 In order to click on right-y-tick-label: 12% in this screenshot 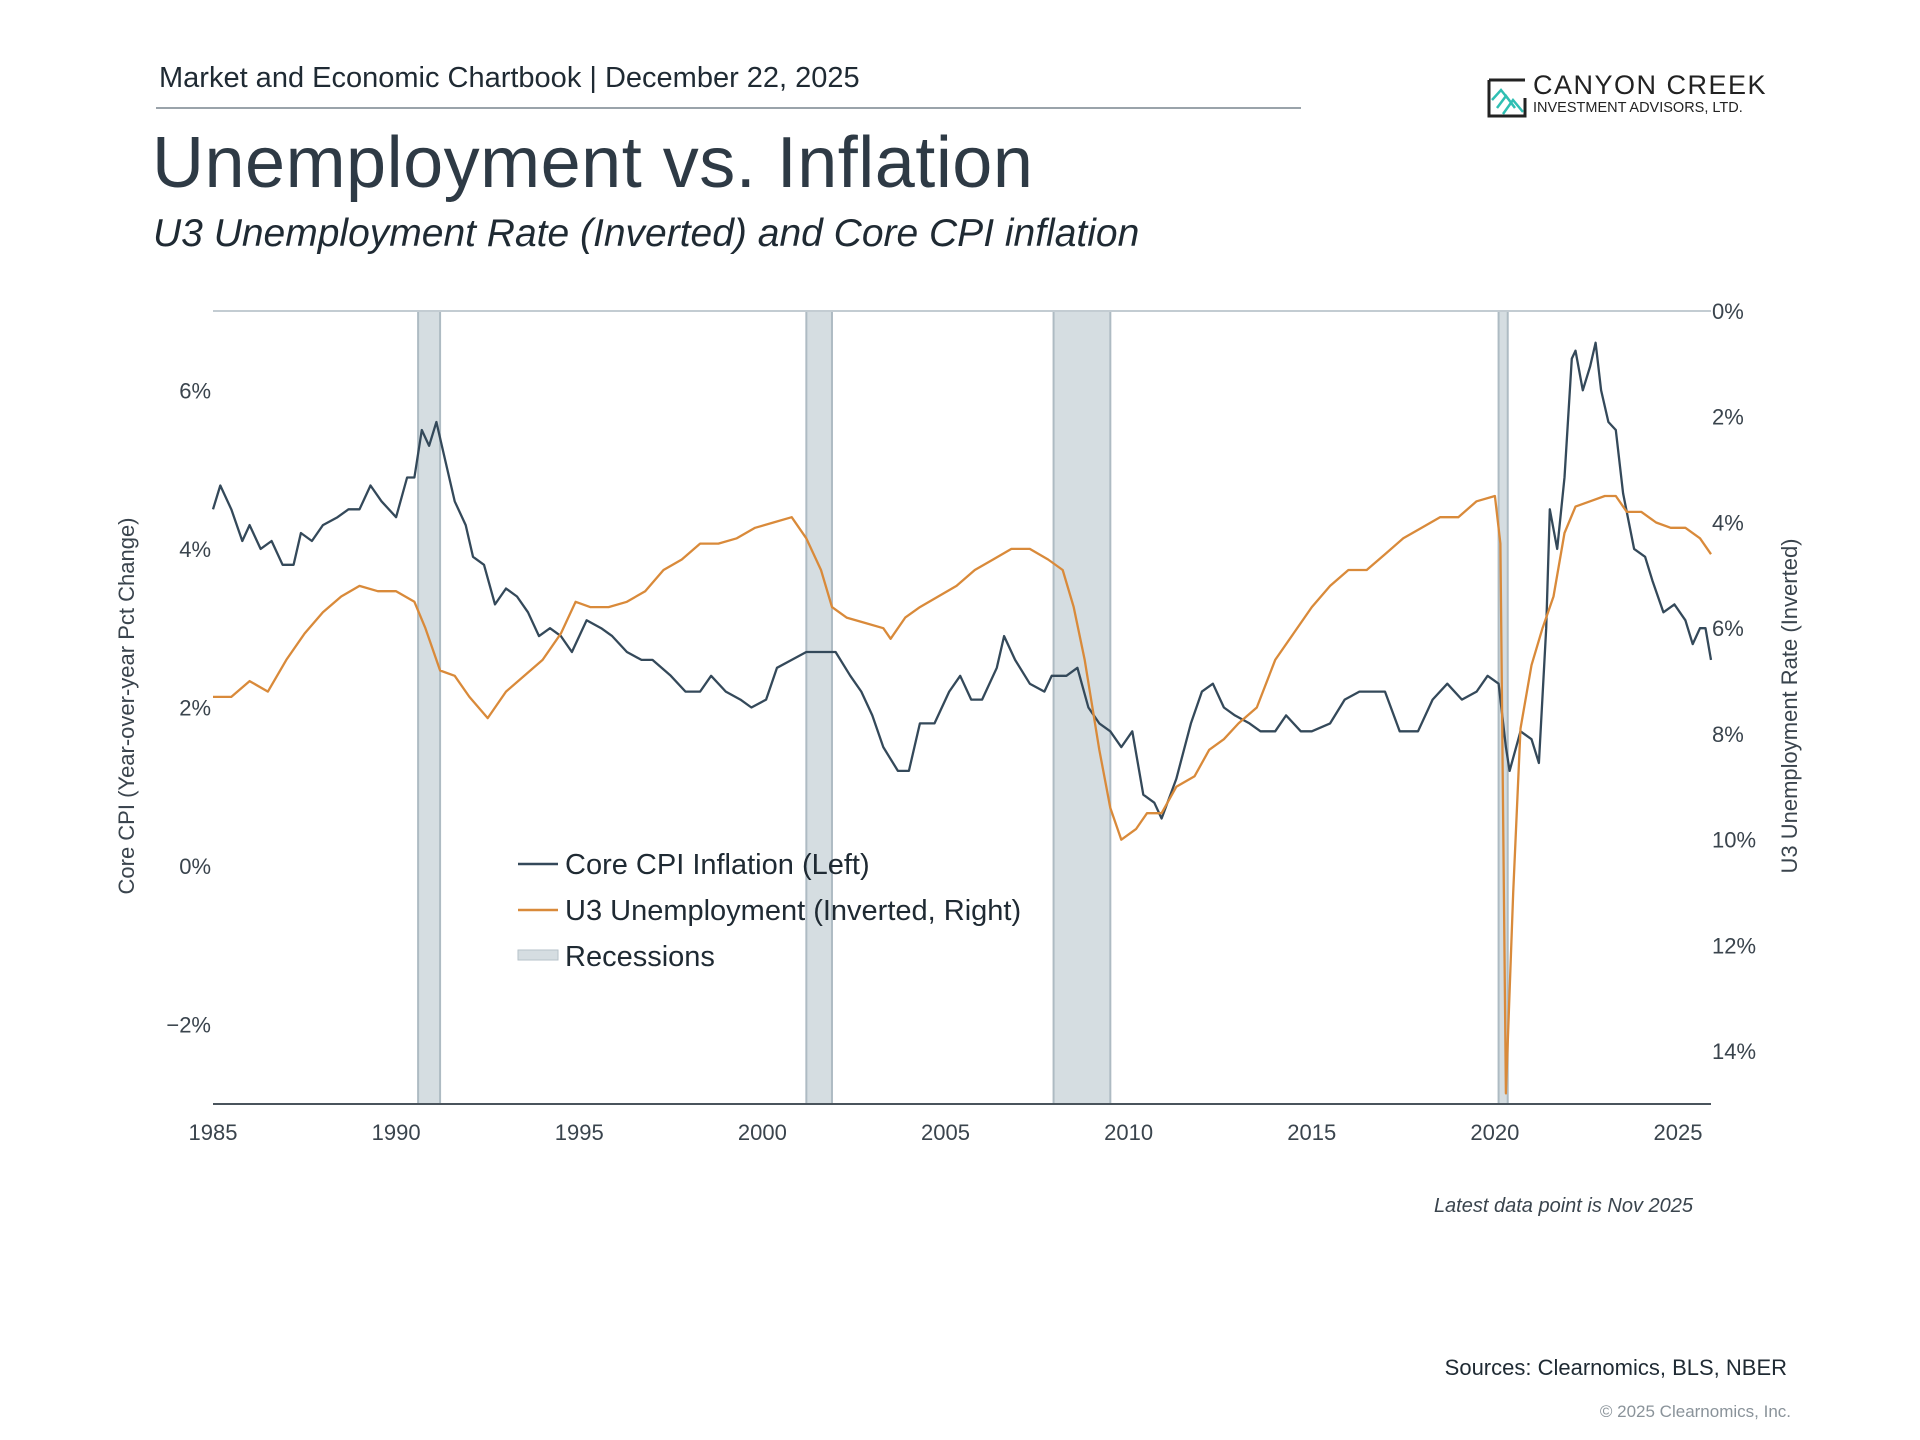, I will do `click(1734, 945)`.